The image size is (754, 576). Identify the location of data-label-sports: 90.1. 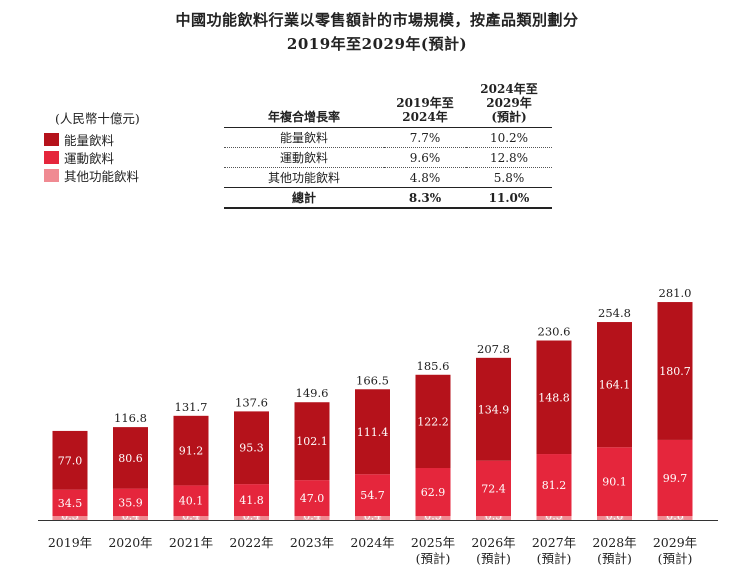
(614, 482).